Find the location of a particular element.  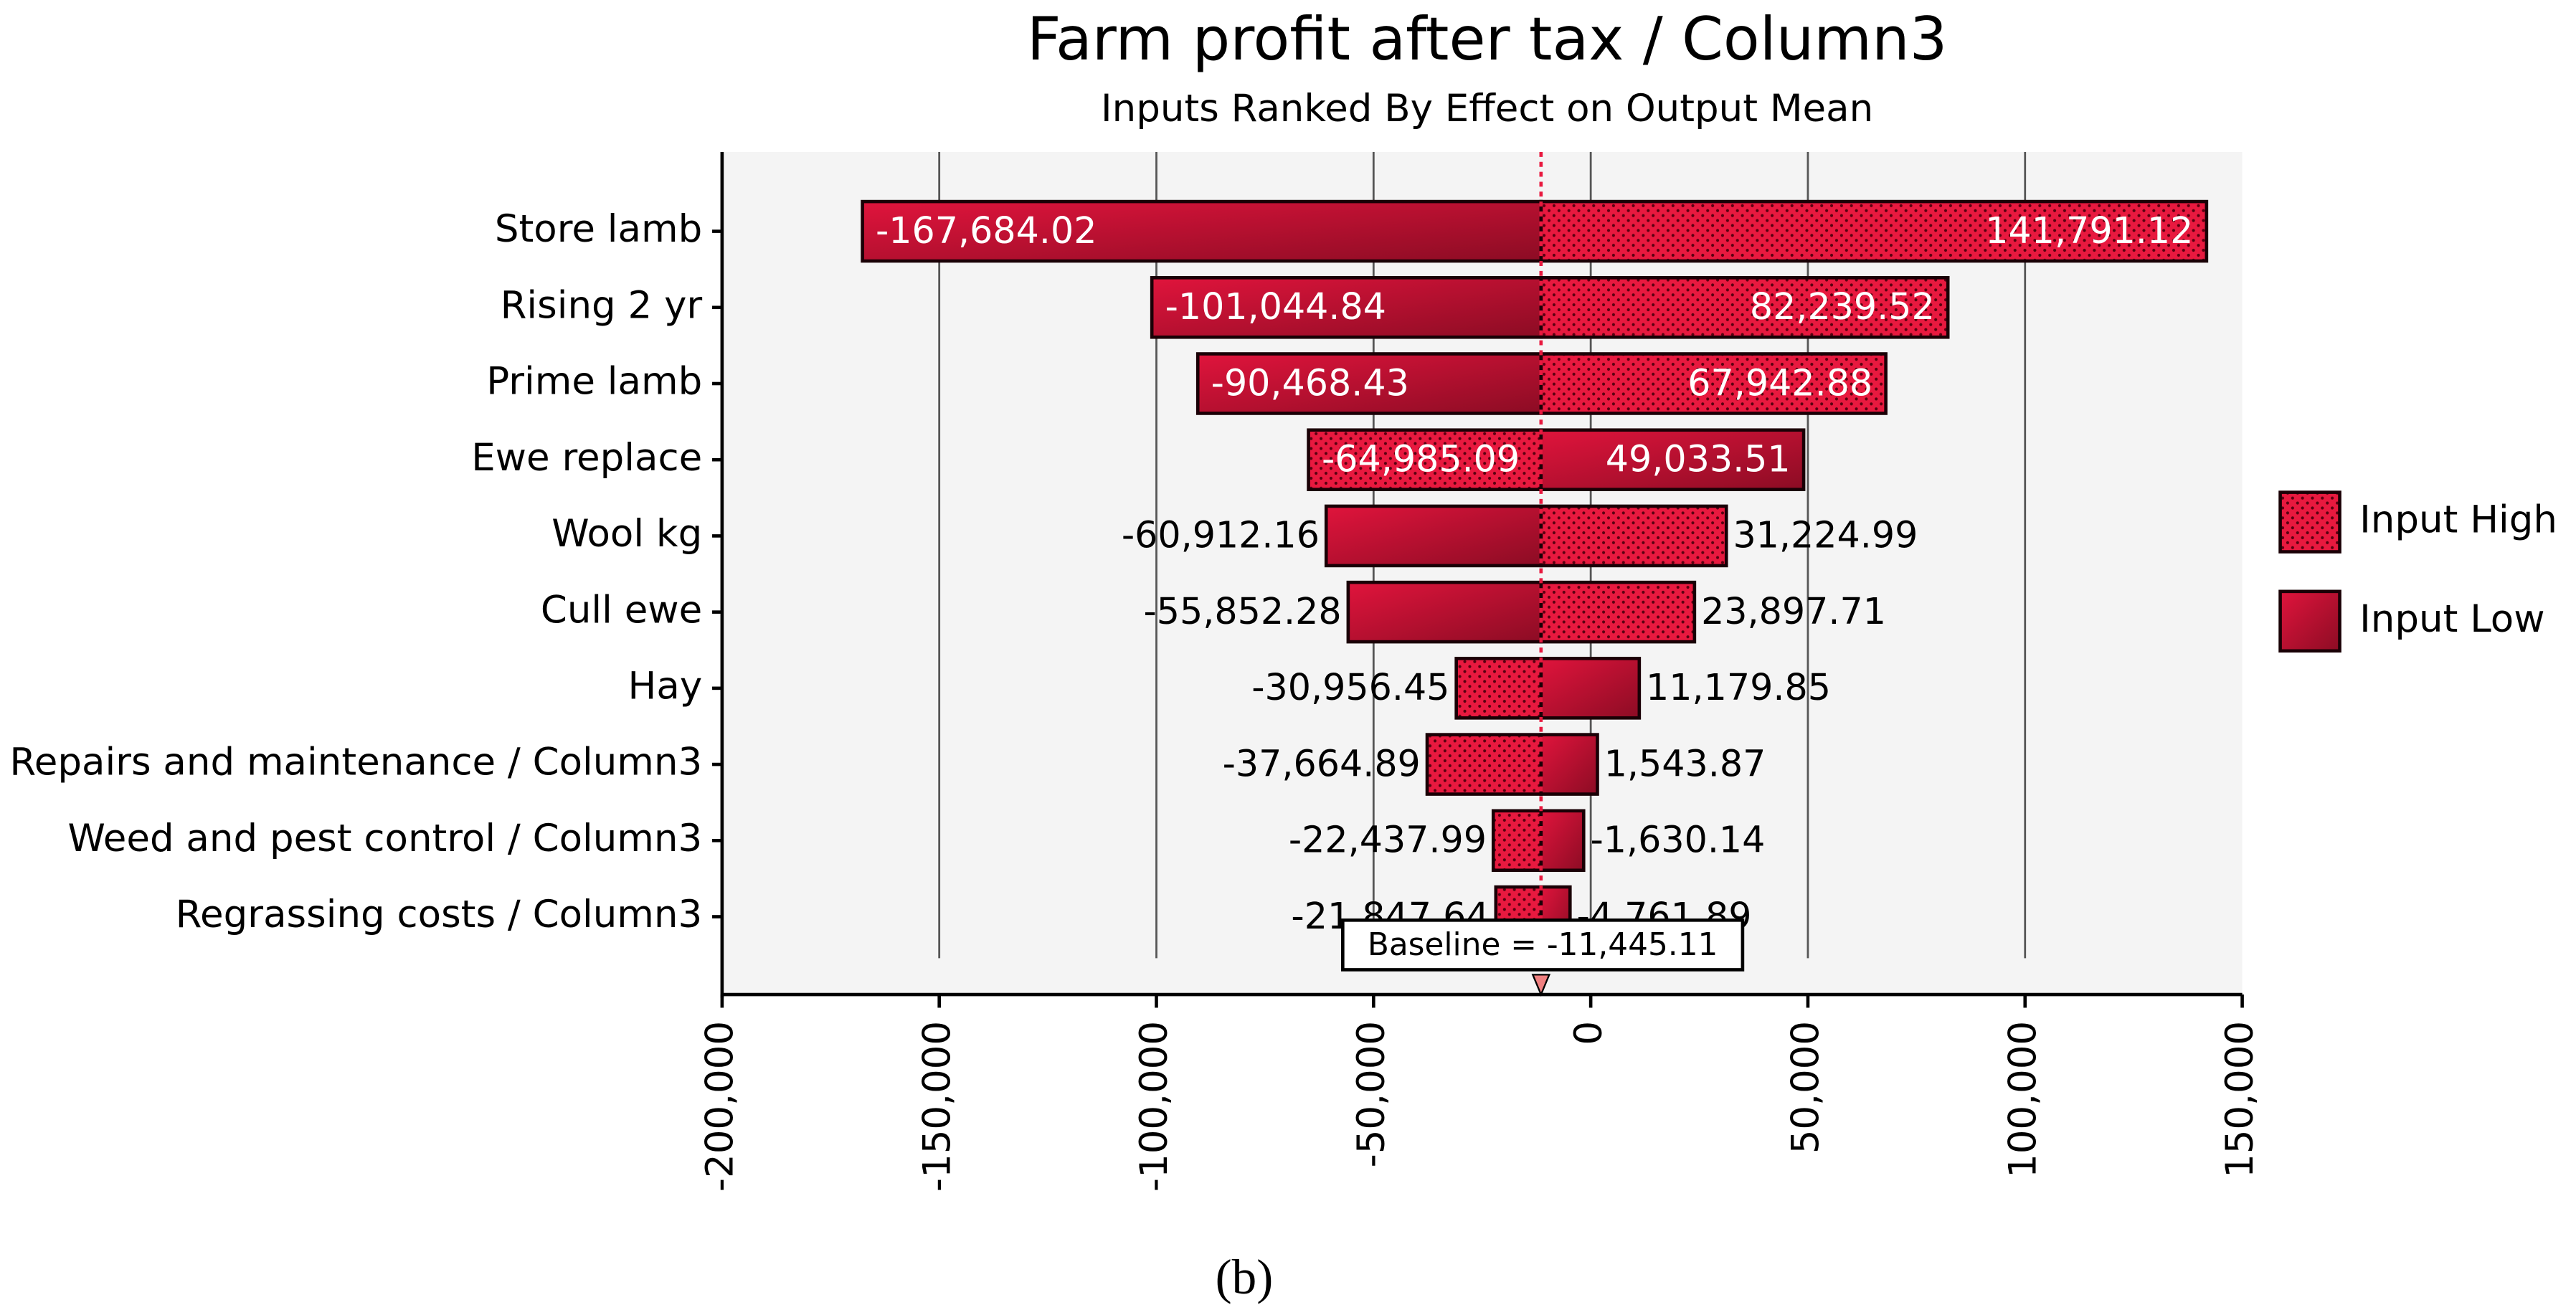

value-label: -1,630.14 is located at coordinates (1677, 840).